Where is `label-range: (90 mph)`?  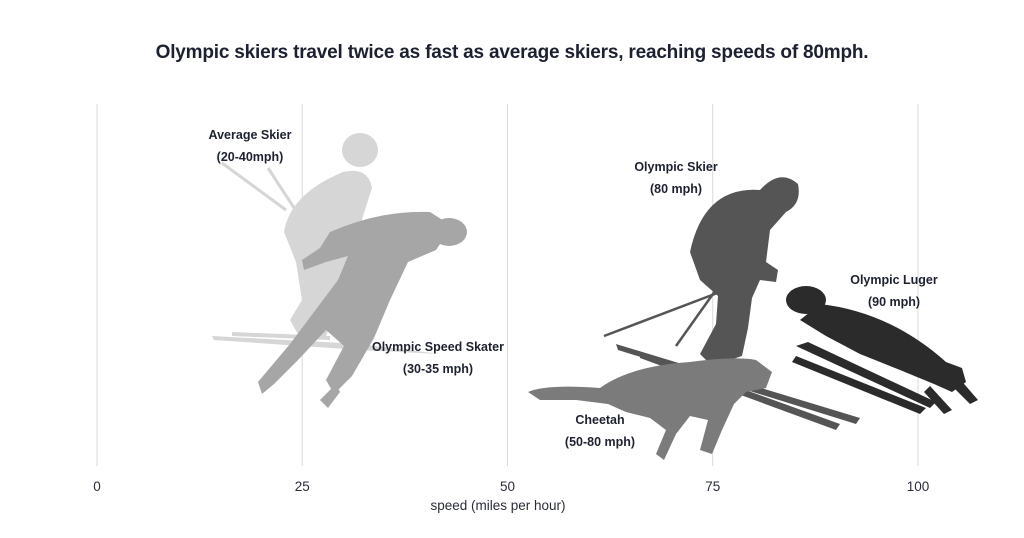
label-range: (90 mph) is located at coordinates (894, 302).